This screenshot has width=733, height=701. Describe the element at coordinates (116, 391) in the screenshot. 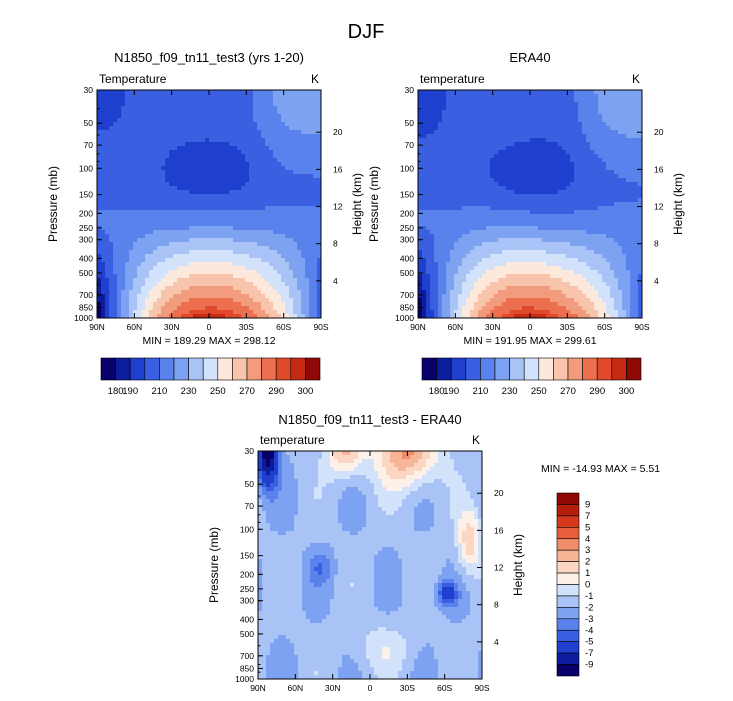

I see `colorbar-label: 180` at that location.